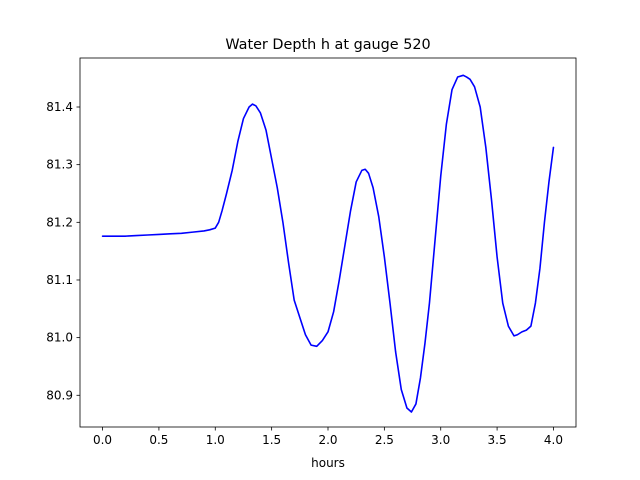 The width and height of the screenshot is (640, 480). I want to click on x-tick-label: 2.0, so click(327, 440).